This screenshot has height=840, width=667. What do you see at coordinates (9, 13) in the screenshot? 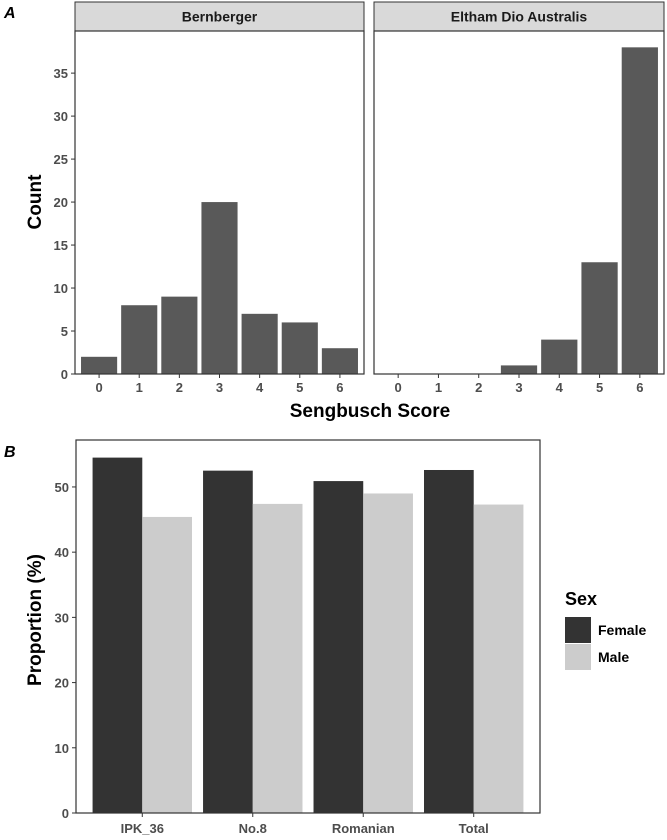
I see `panel-a-label: A` at bounding box center [9, 13].